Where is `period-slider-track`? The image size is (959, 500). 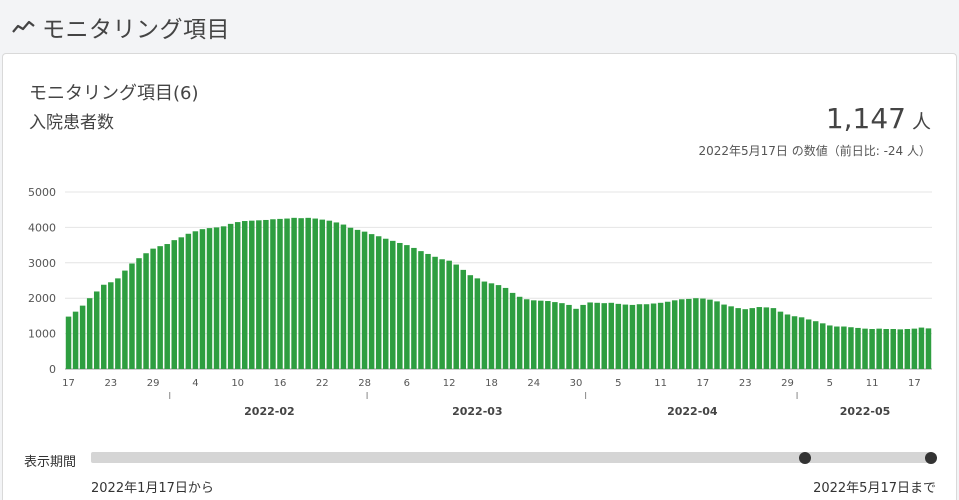
period-slider-track is located at coordinates (511, 457).